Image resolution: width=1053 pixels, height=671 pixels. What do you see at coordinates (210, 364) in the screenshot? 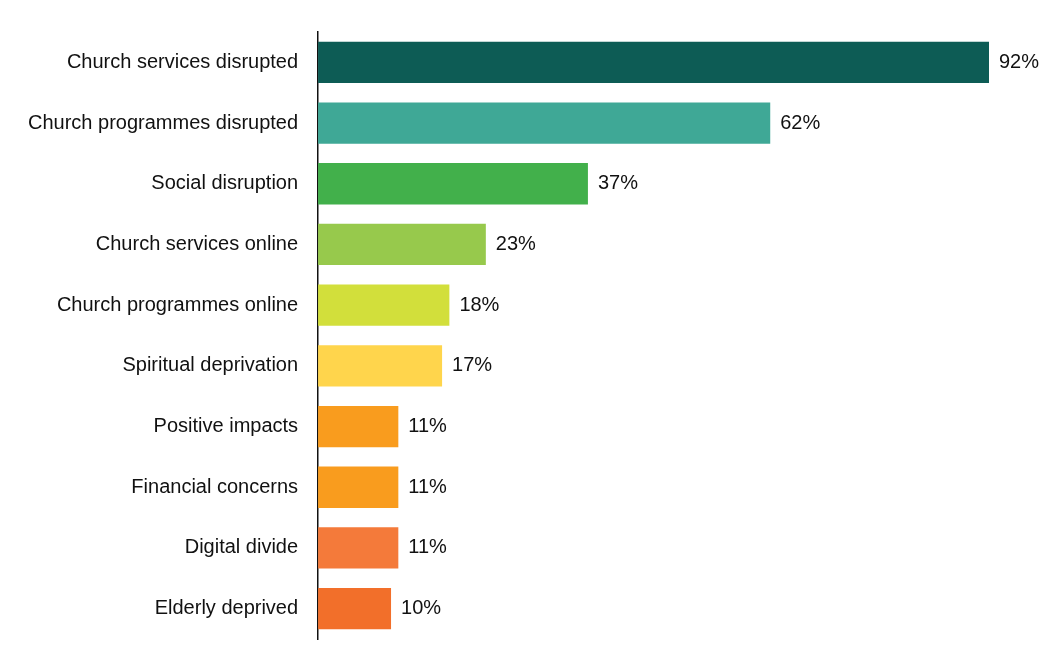
I see `y-tick-label: Spiritual deprivation` at bounding box center [210, 364].